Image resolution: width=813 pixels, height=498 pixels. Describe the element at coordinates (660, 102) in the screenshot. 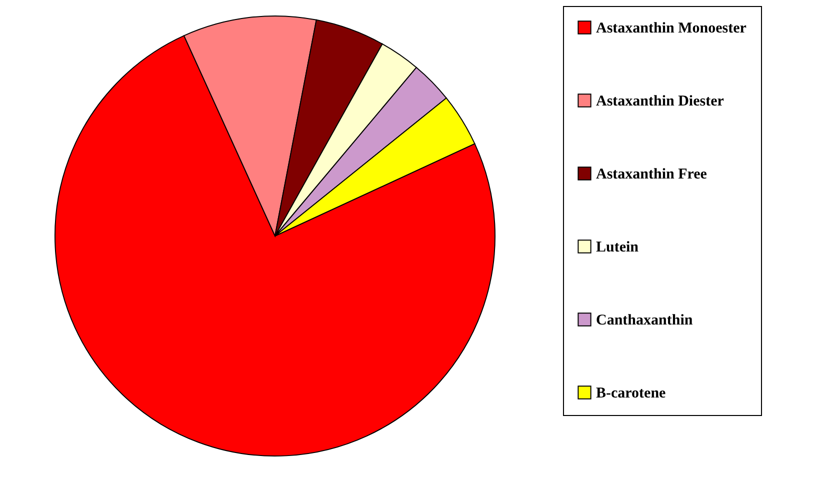

I see `legend-label: Astaxanthin Diester` at that location.